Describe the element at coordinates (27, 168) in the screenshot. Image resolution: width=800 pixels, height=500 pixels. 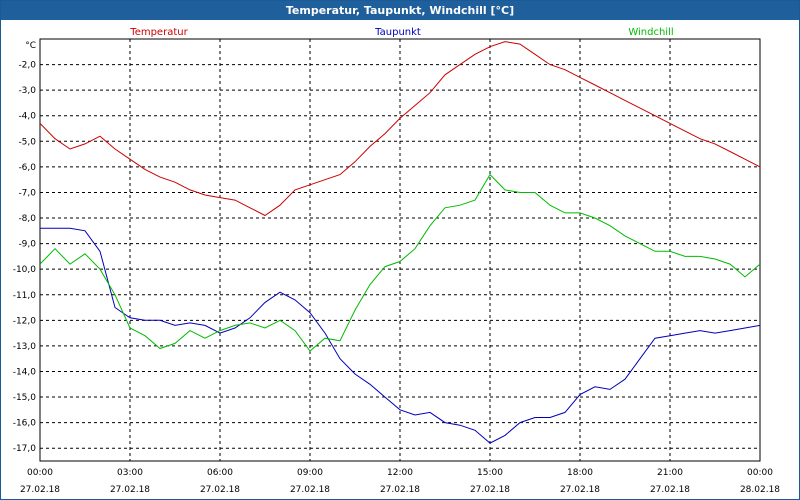
I see `y-tick-label: -6,0` at that location.